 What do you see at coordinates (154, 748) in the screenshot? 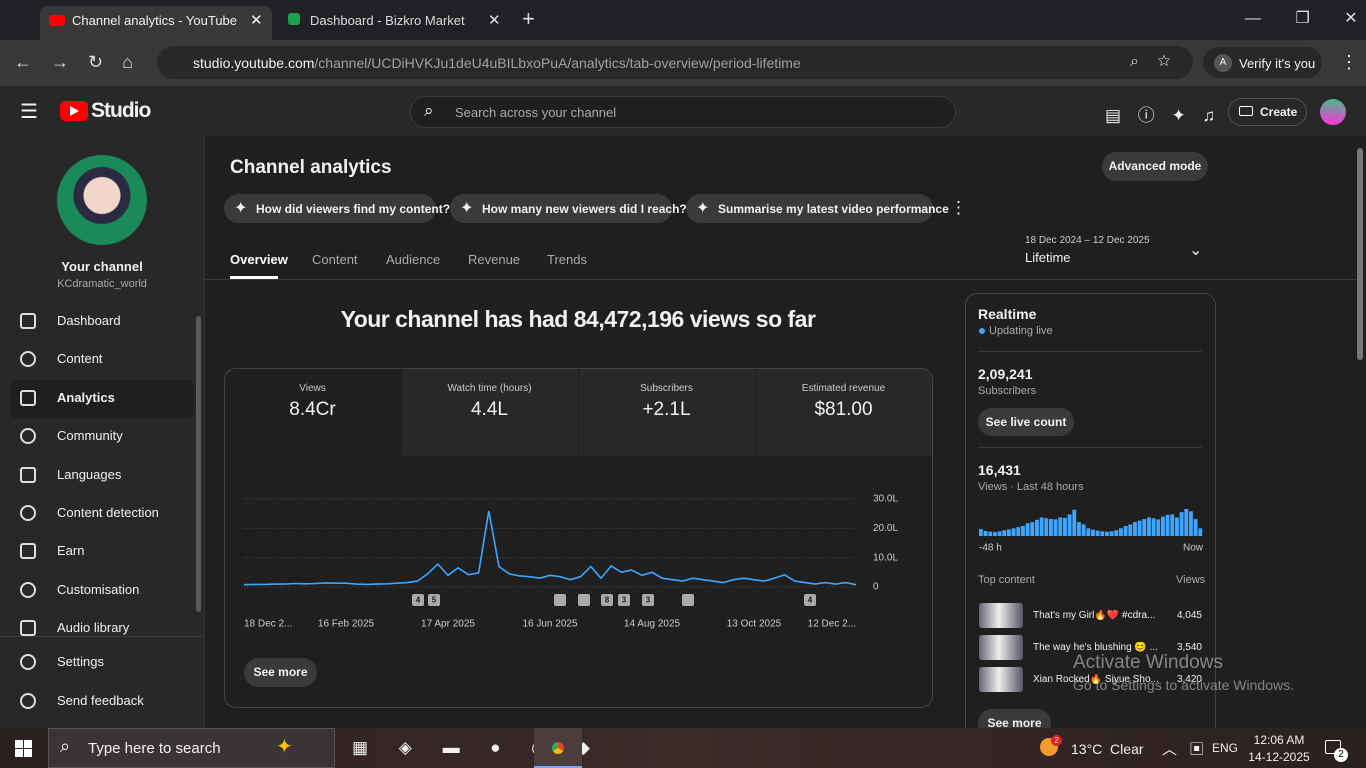
I see `taskbar-search-text: Type here to search` at bounding box center [154, 748].